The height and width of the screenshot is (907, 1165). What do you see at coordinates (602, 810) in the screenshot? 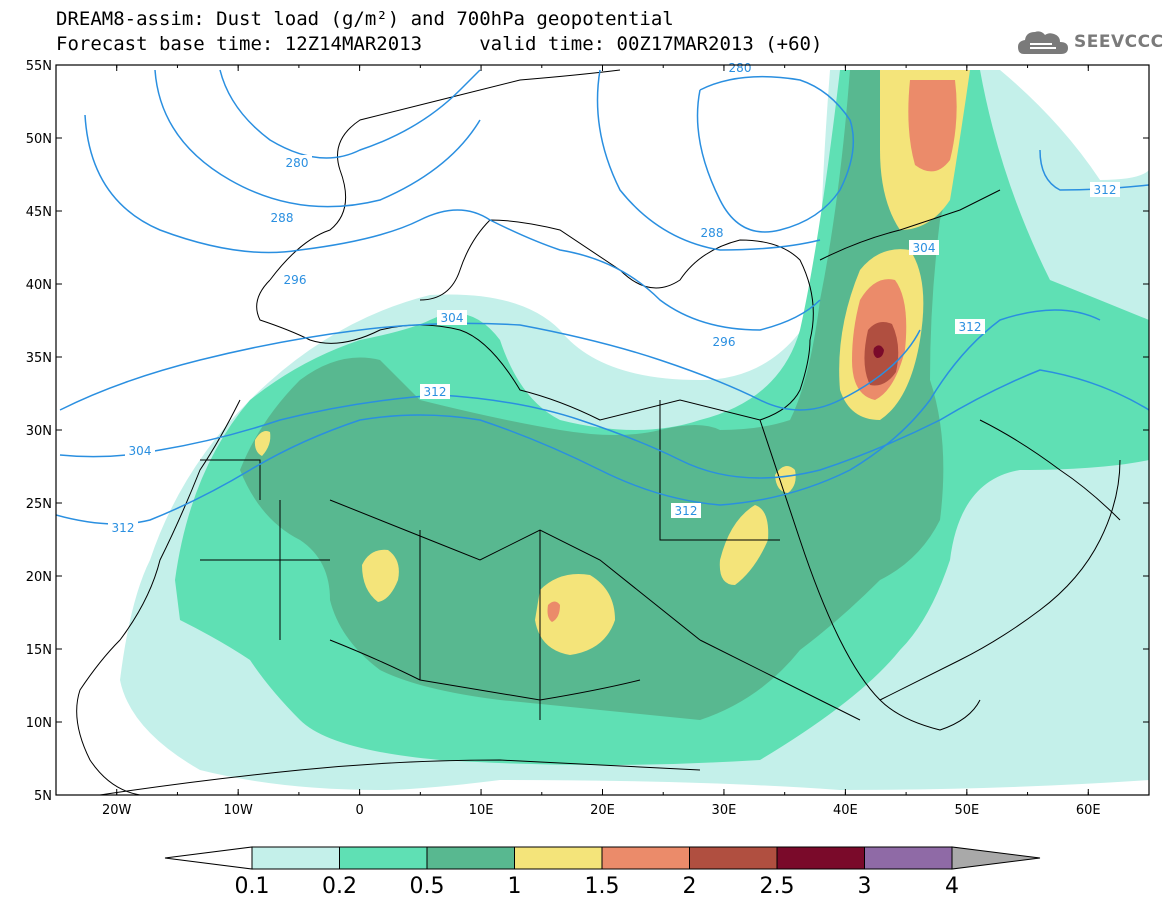
I see `lon-tick-label: 20E` at bounding box center [602, 810].